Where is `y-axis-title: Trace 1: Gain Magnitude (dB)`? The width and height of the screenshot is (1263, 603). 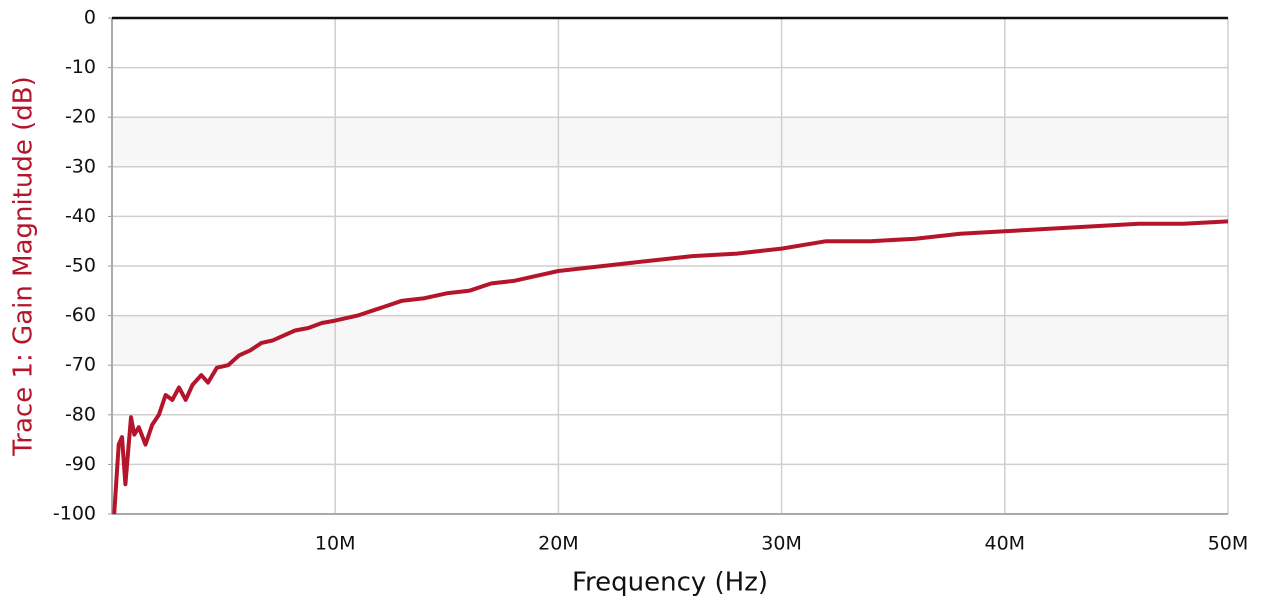
y-axis-title: Trace 1: Gain Magnitude (dB) is located at coordinates (24, 266).